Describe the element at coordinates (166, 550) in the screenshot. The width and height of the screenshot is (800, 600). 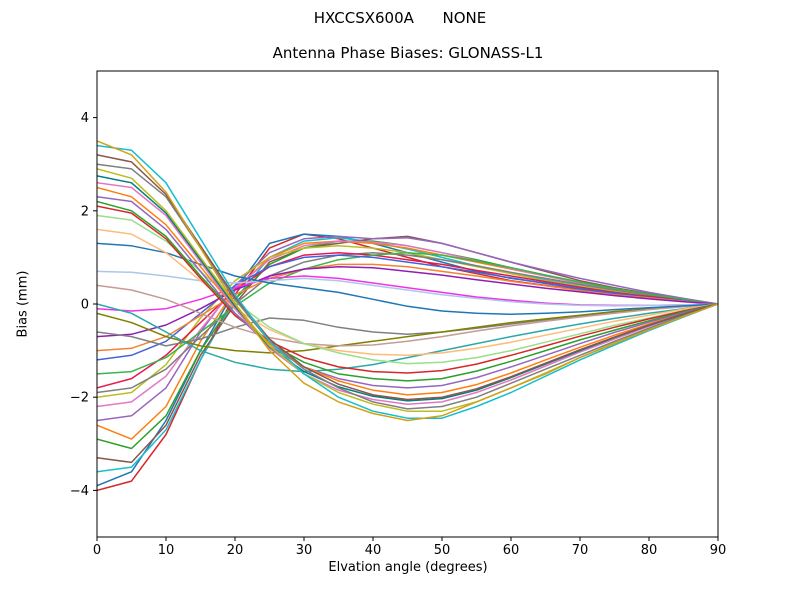
I see `x-tick-label: 10` at that location.